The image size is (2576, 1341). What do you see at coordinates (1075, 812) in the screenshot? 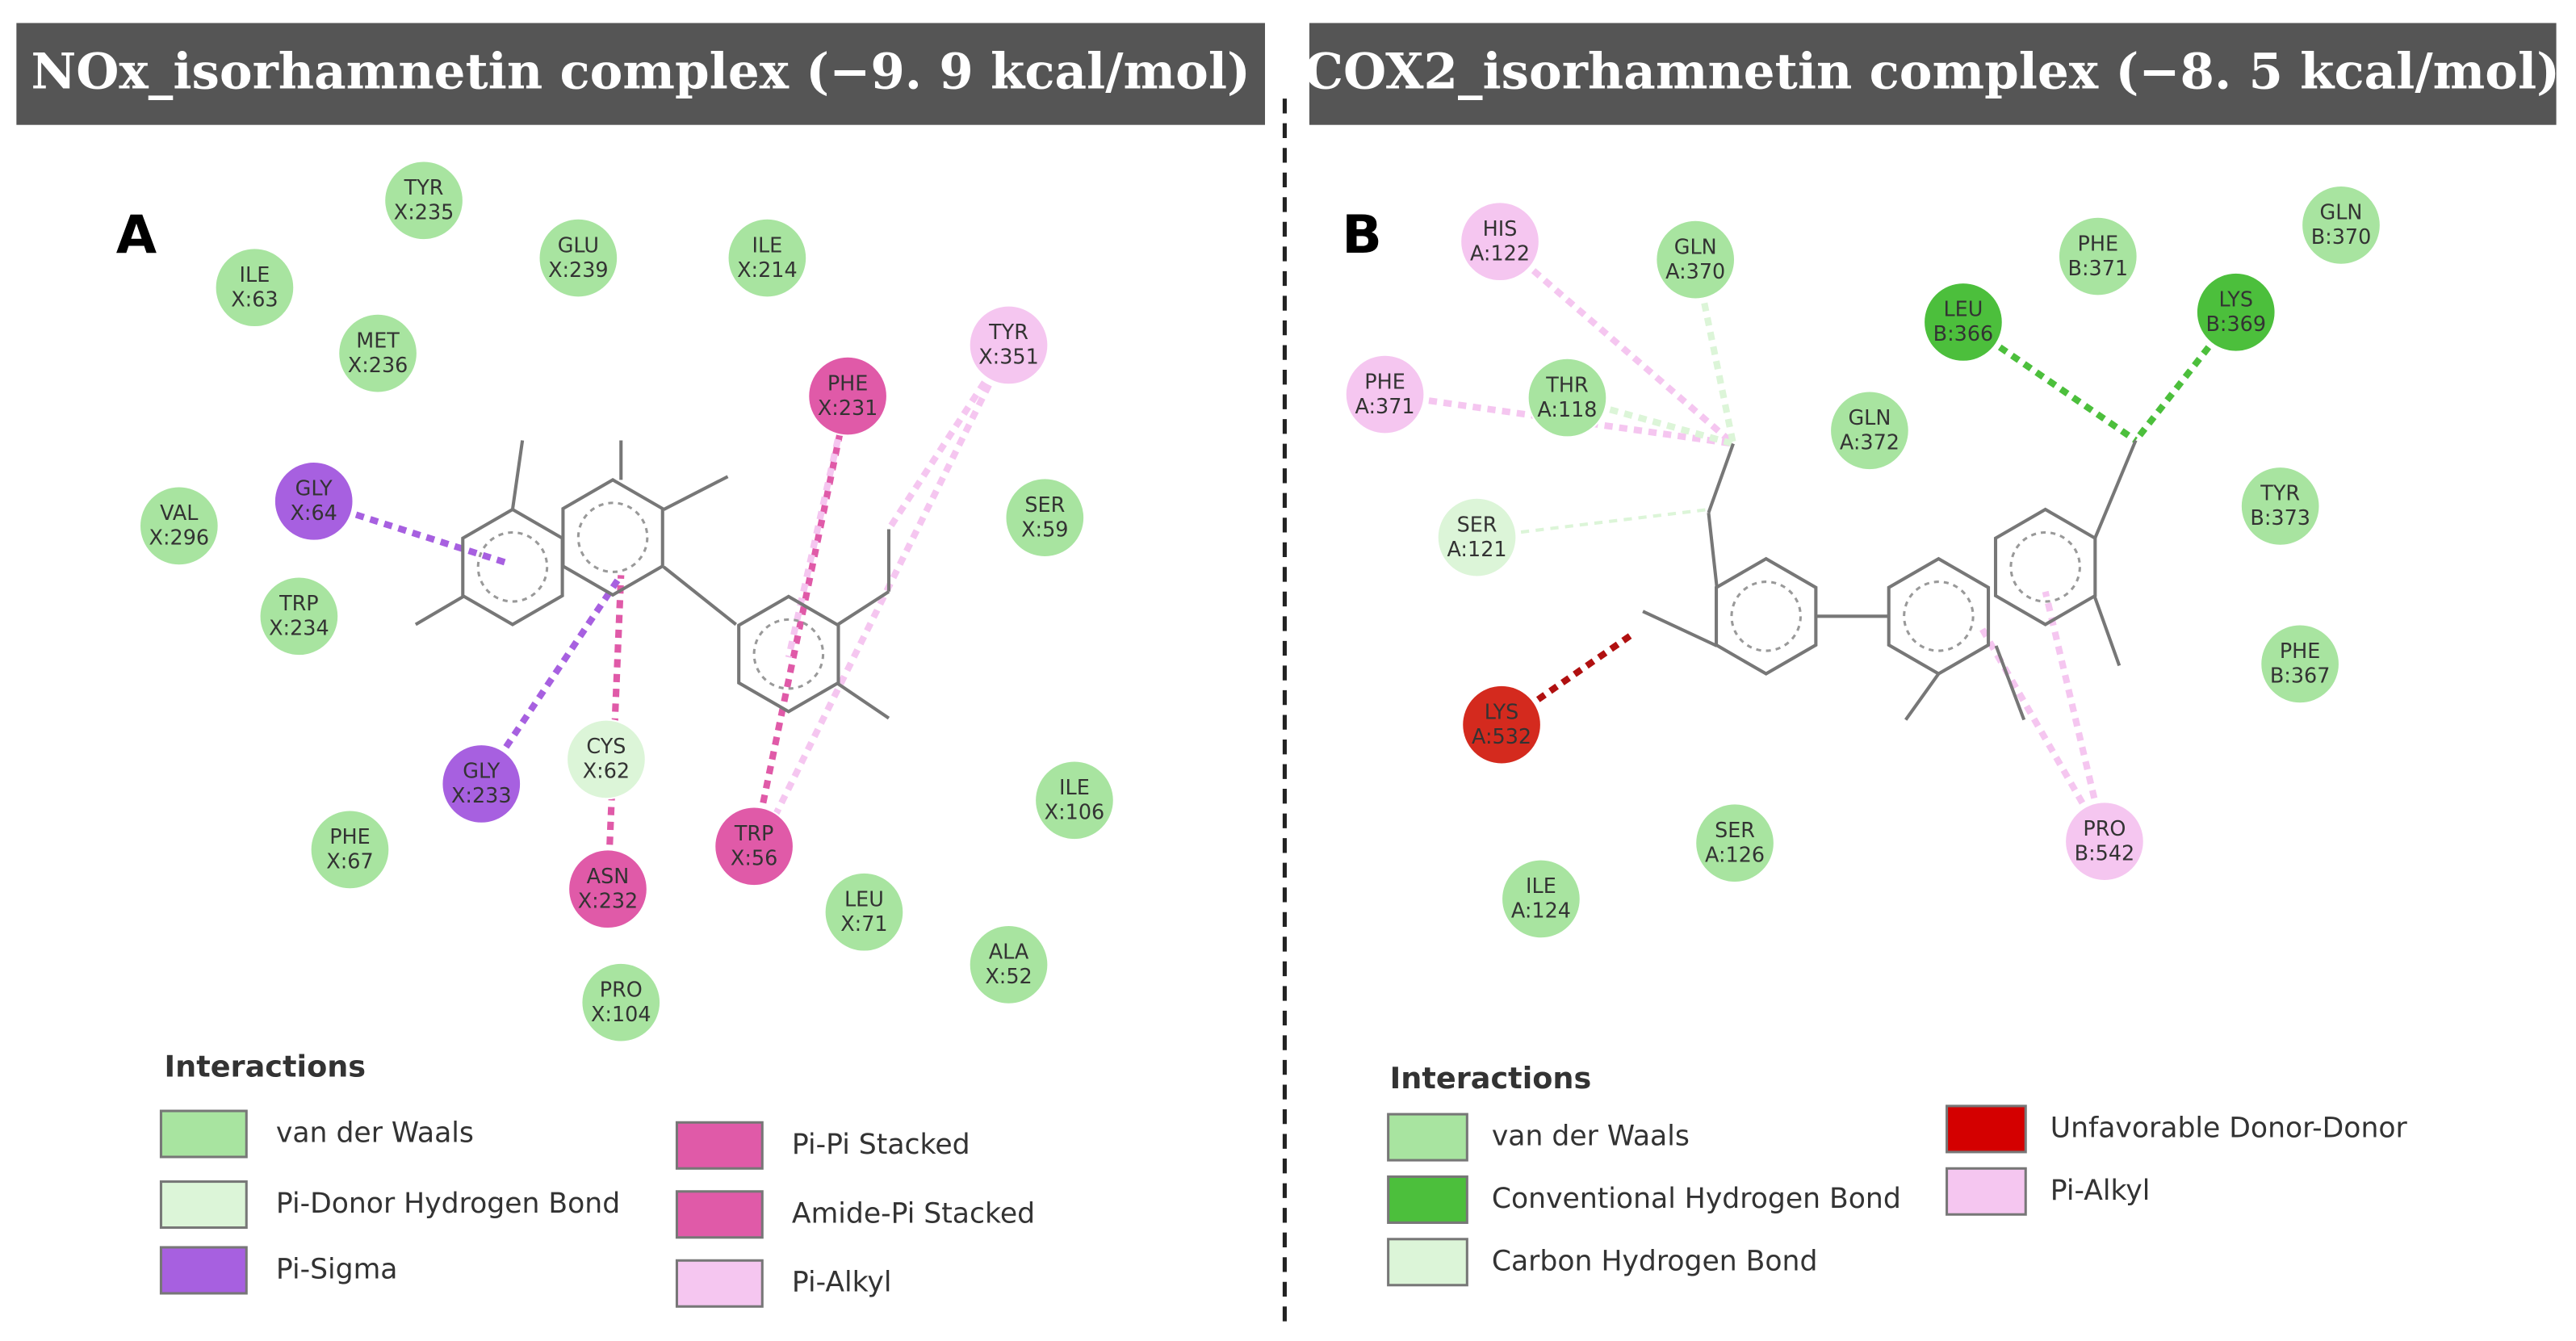
I see `residue-id: X:106` at bounding box center [1075, 812].